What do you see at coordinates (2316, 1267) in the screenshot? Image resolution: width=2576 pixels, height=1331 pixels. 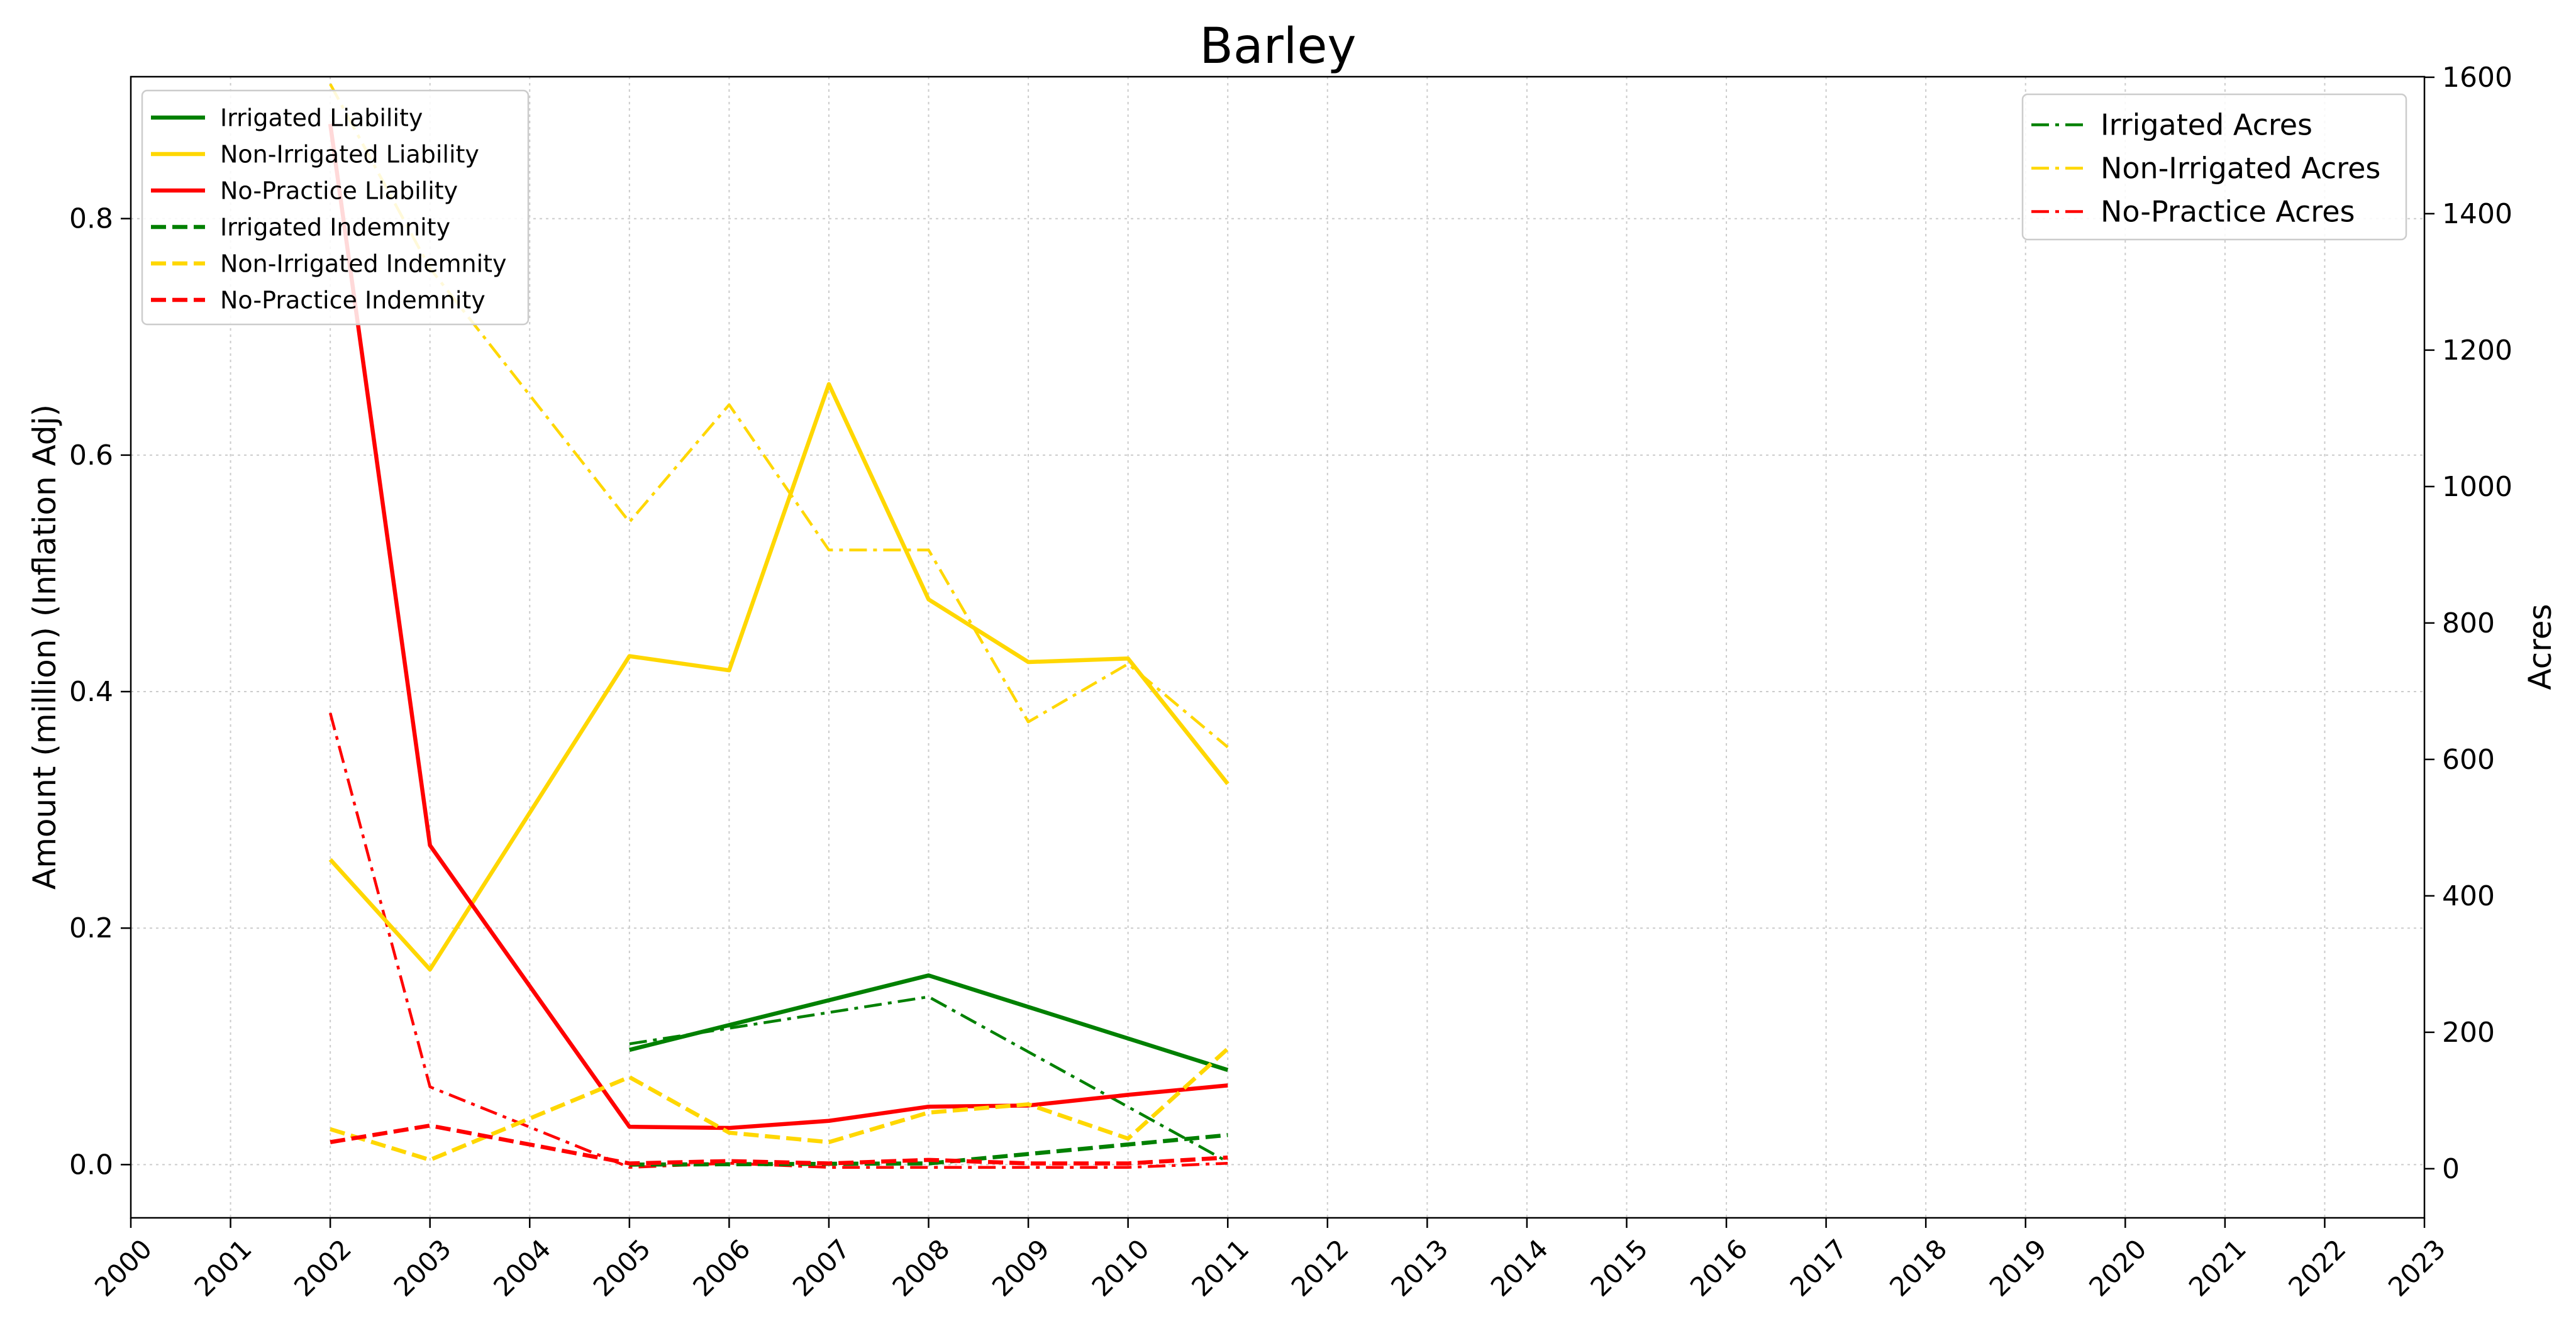 I see `x-tick-label: 2022` at bounding box center [2316, 1267].